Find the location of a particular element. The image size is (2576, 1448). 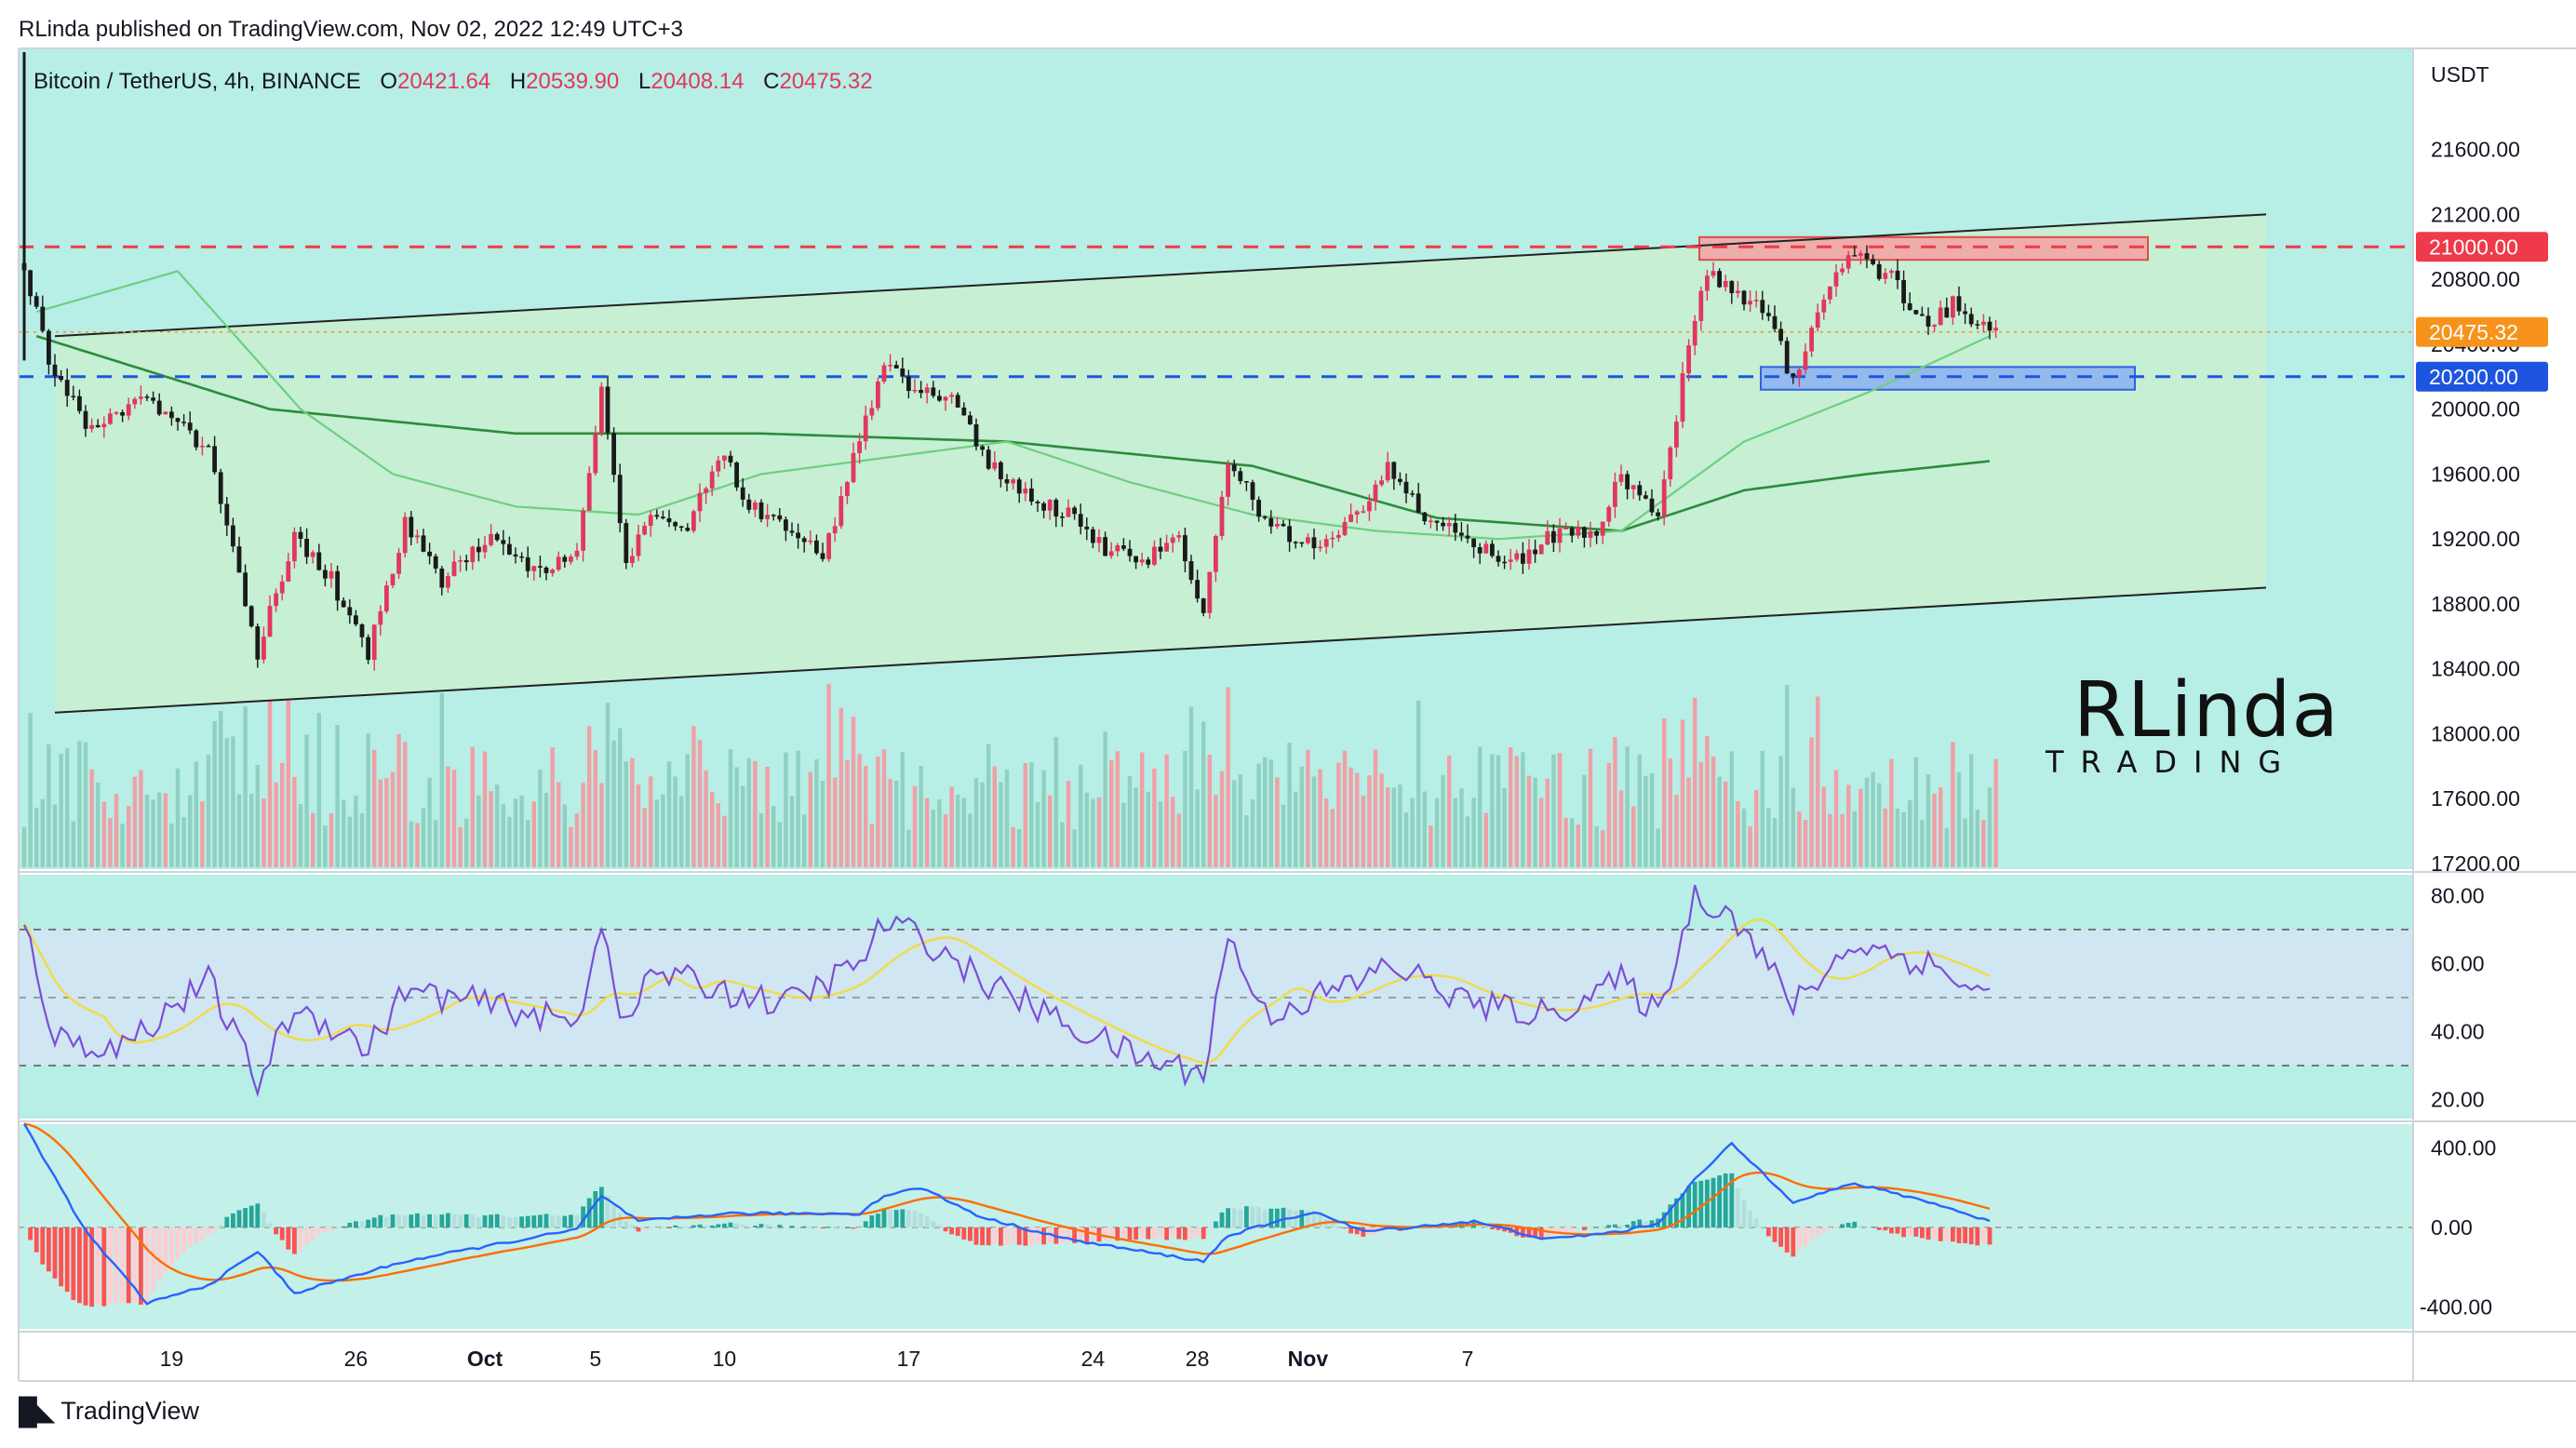

rsi-axis: 80.00 60.00 40.00 20.00 is located at coordinates (2458, 997).